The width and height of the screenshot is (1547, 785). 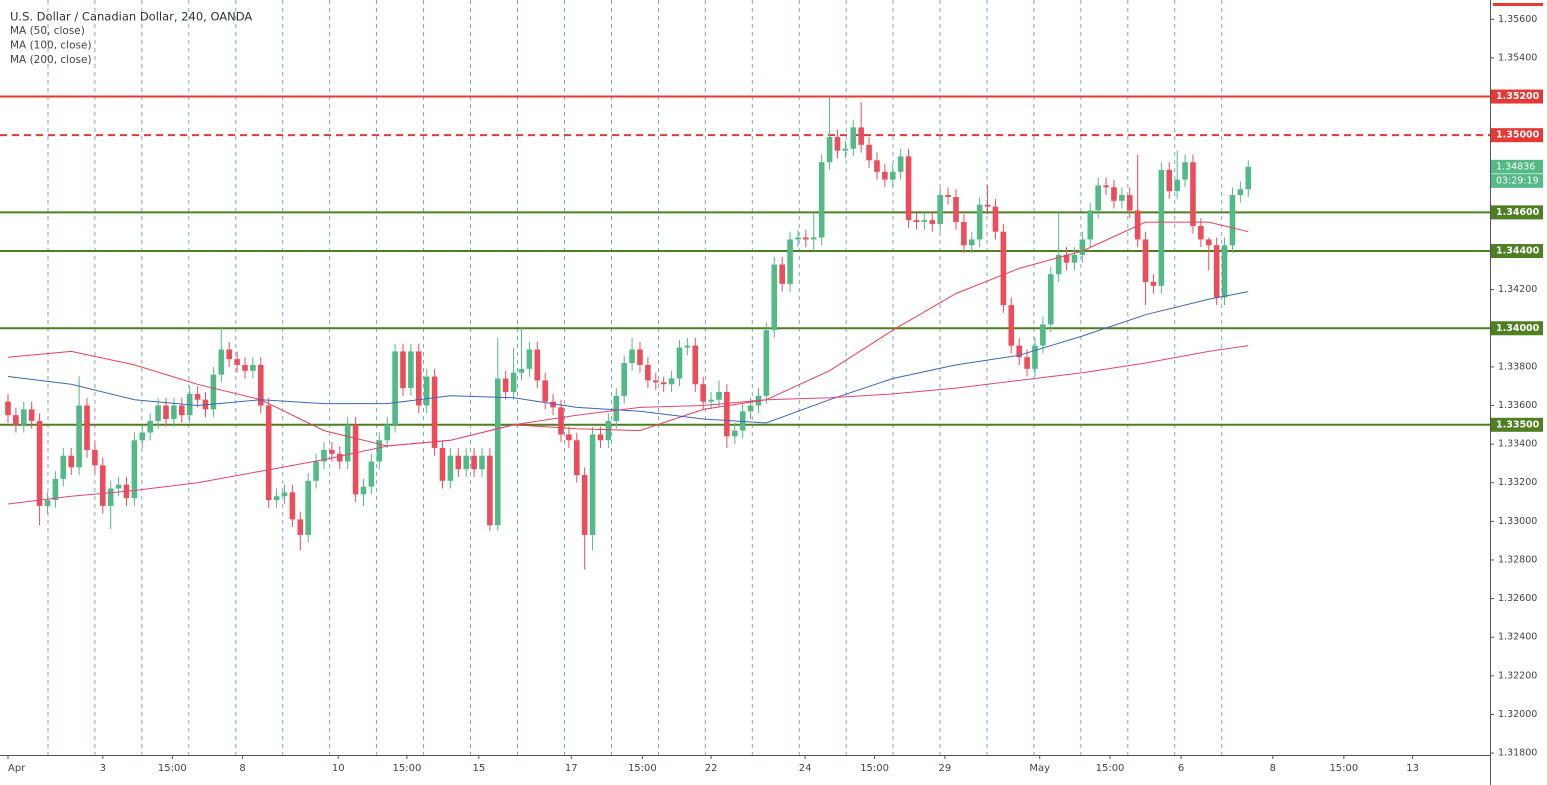 I want to click on x-tick-label: 17, so click(x=571, y=768).